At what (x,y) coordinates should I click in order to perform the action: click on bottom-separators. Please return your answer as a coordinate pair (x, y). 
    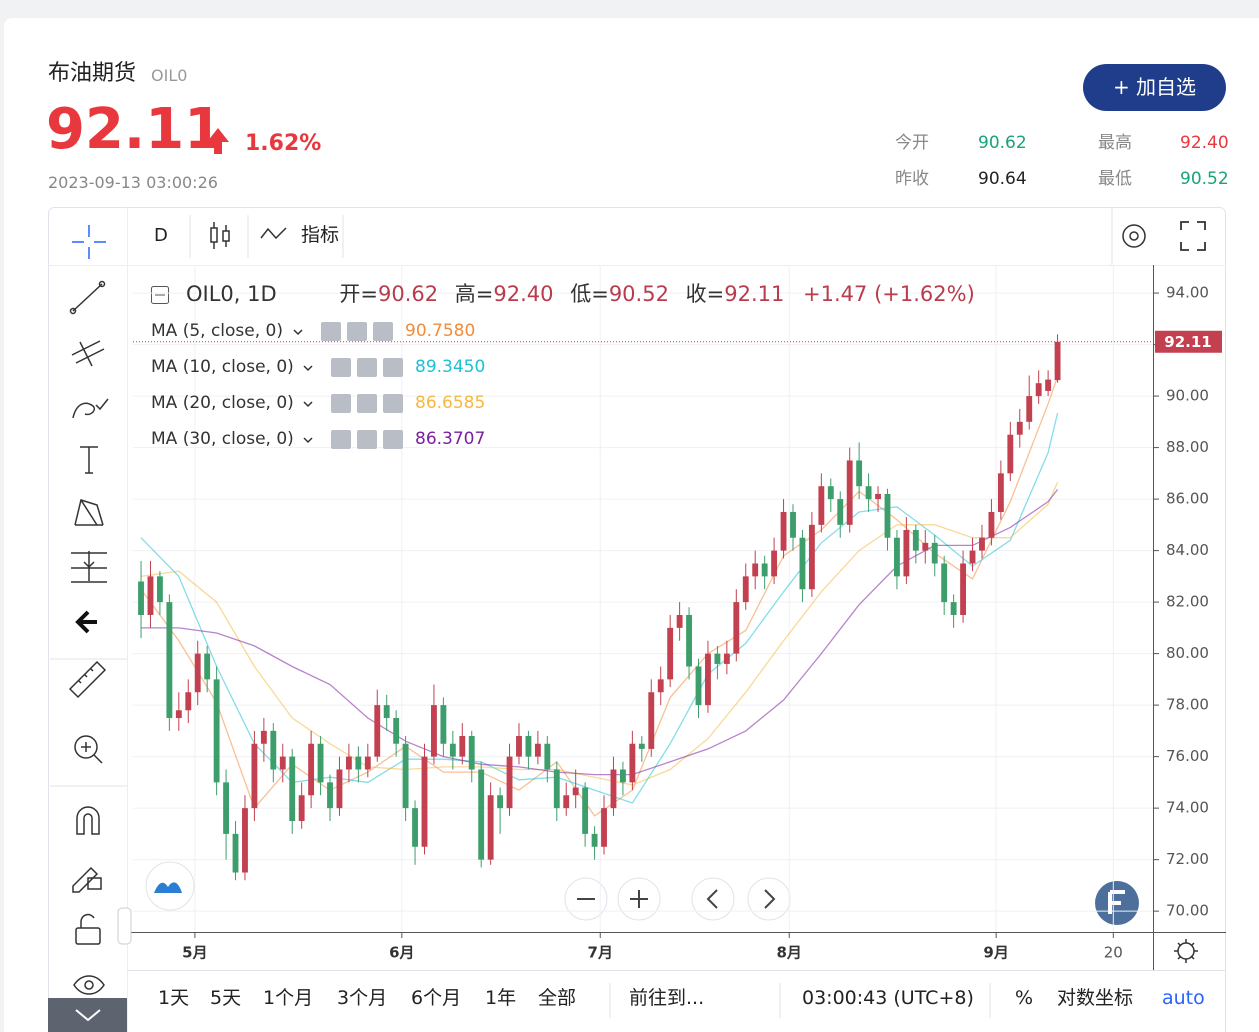
    Looking at the image, I should click on (800, 1000).